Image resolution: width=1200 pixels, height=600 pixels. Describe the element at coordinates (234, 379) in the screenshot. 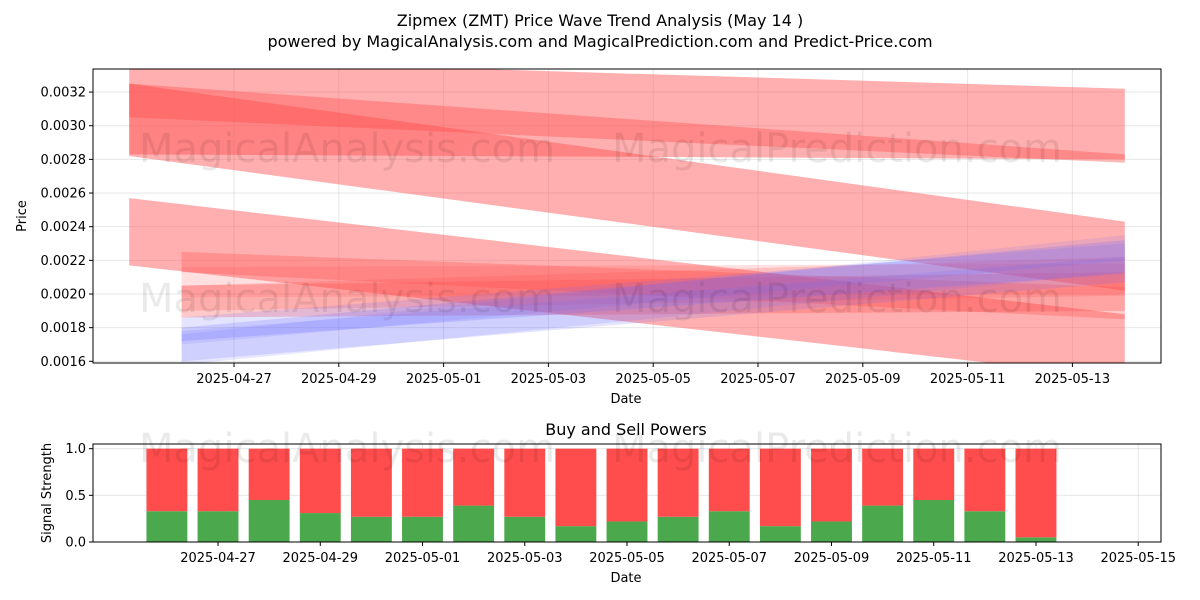

I see `top-x-tick-label: 2025-04-27` at that location.